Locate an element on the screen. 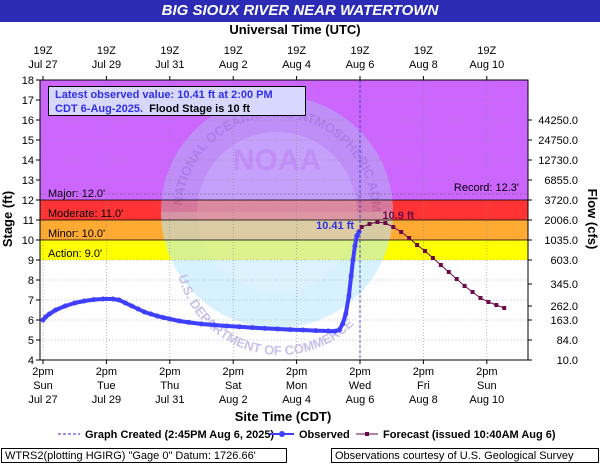  top-tick-date: Aug 6 is located at coordinates (360, 65).